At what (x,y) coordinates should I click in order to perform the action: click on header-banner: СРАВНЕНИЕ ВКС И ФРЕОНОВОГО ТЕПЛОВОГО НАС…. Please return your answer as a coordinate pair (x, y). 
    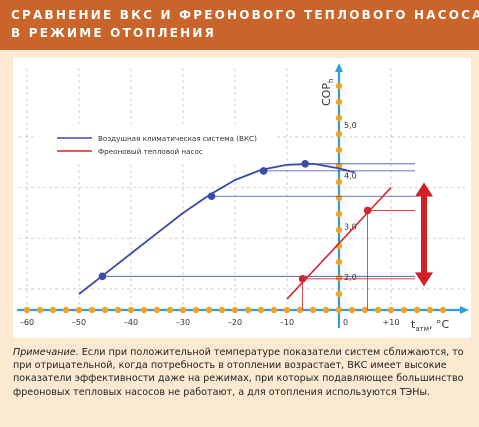
    Looking at the image, I should click on (239, 25).